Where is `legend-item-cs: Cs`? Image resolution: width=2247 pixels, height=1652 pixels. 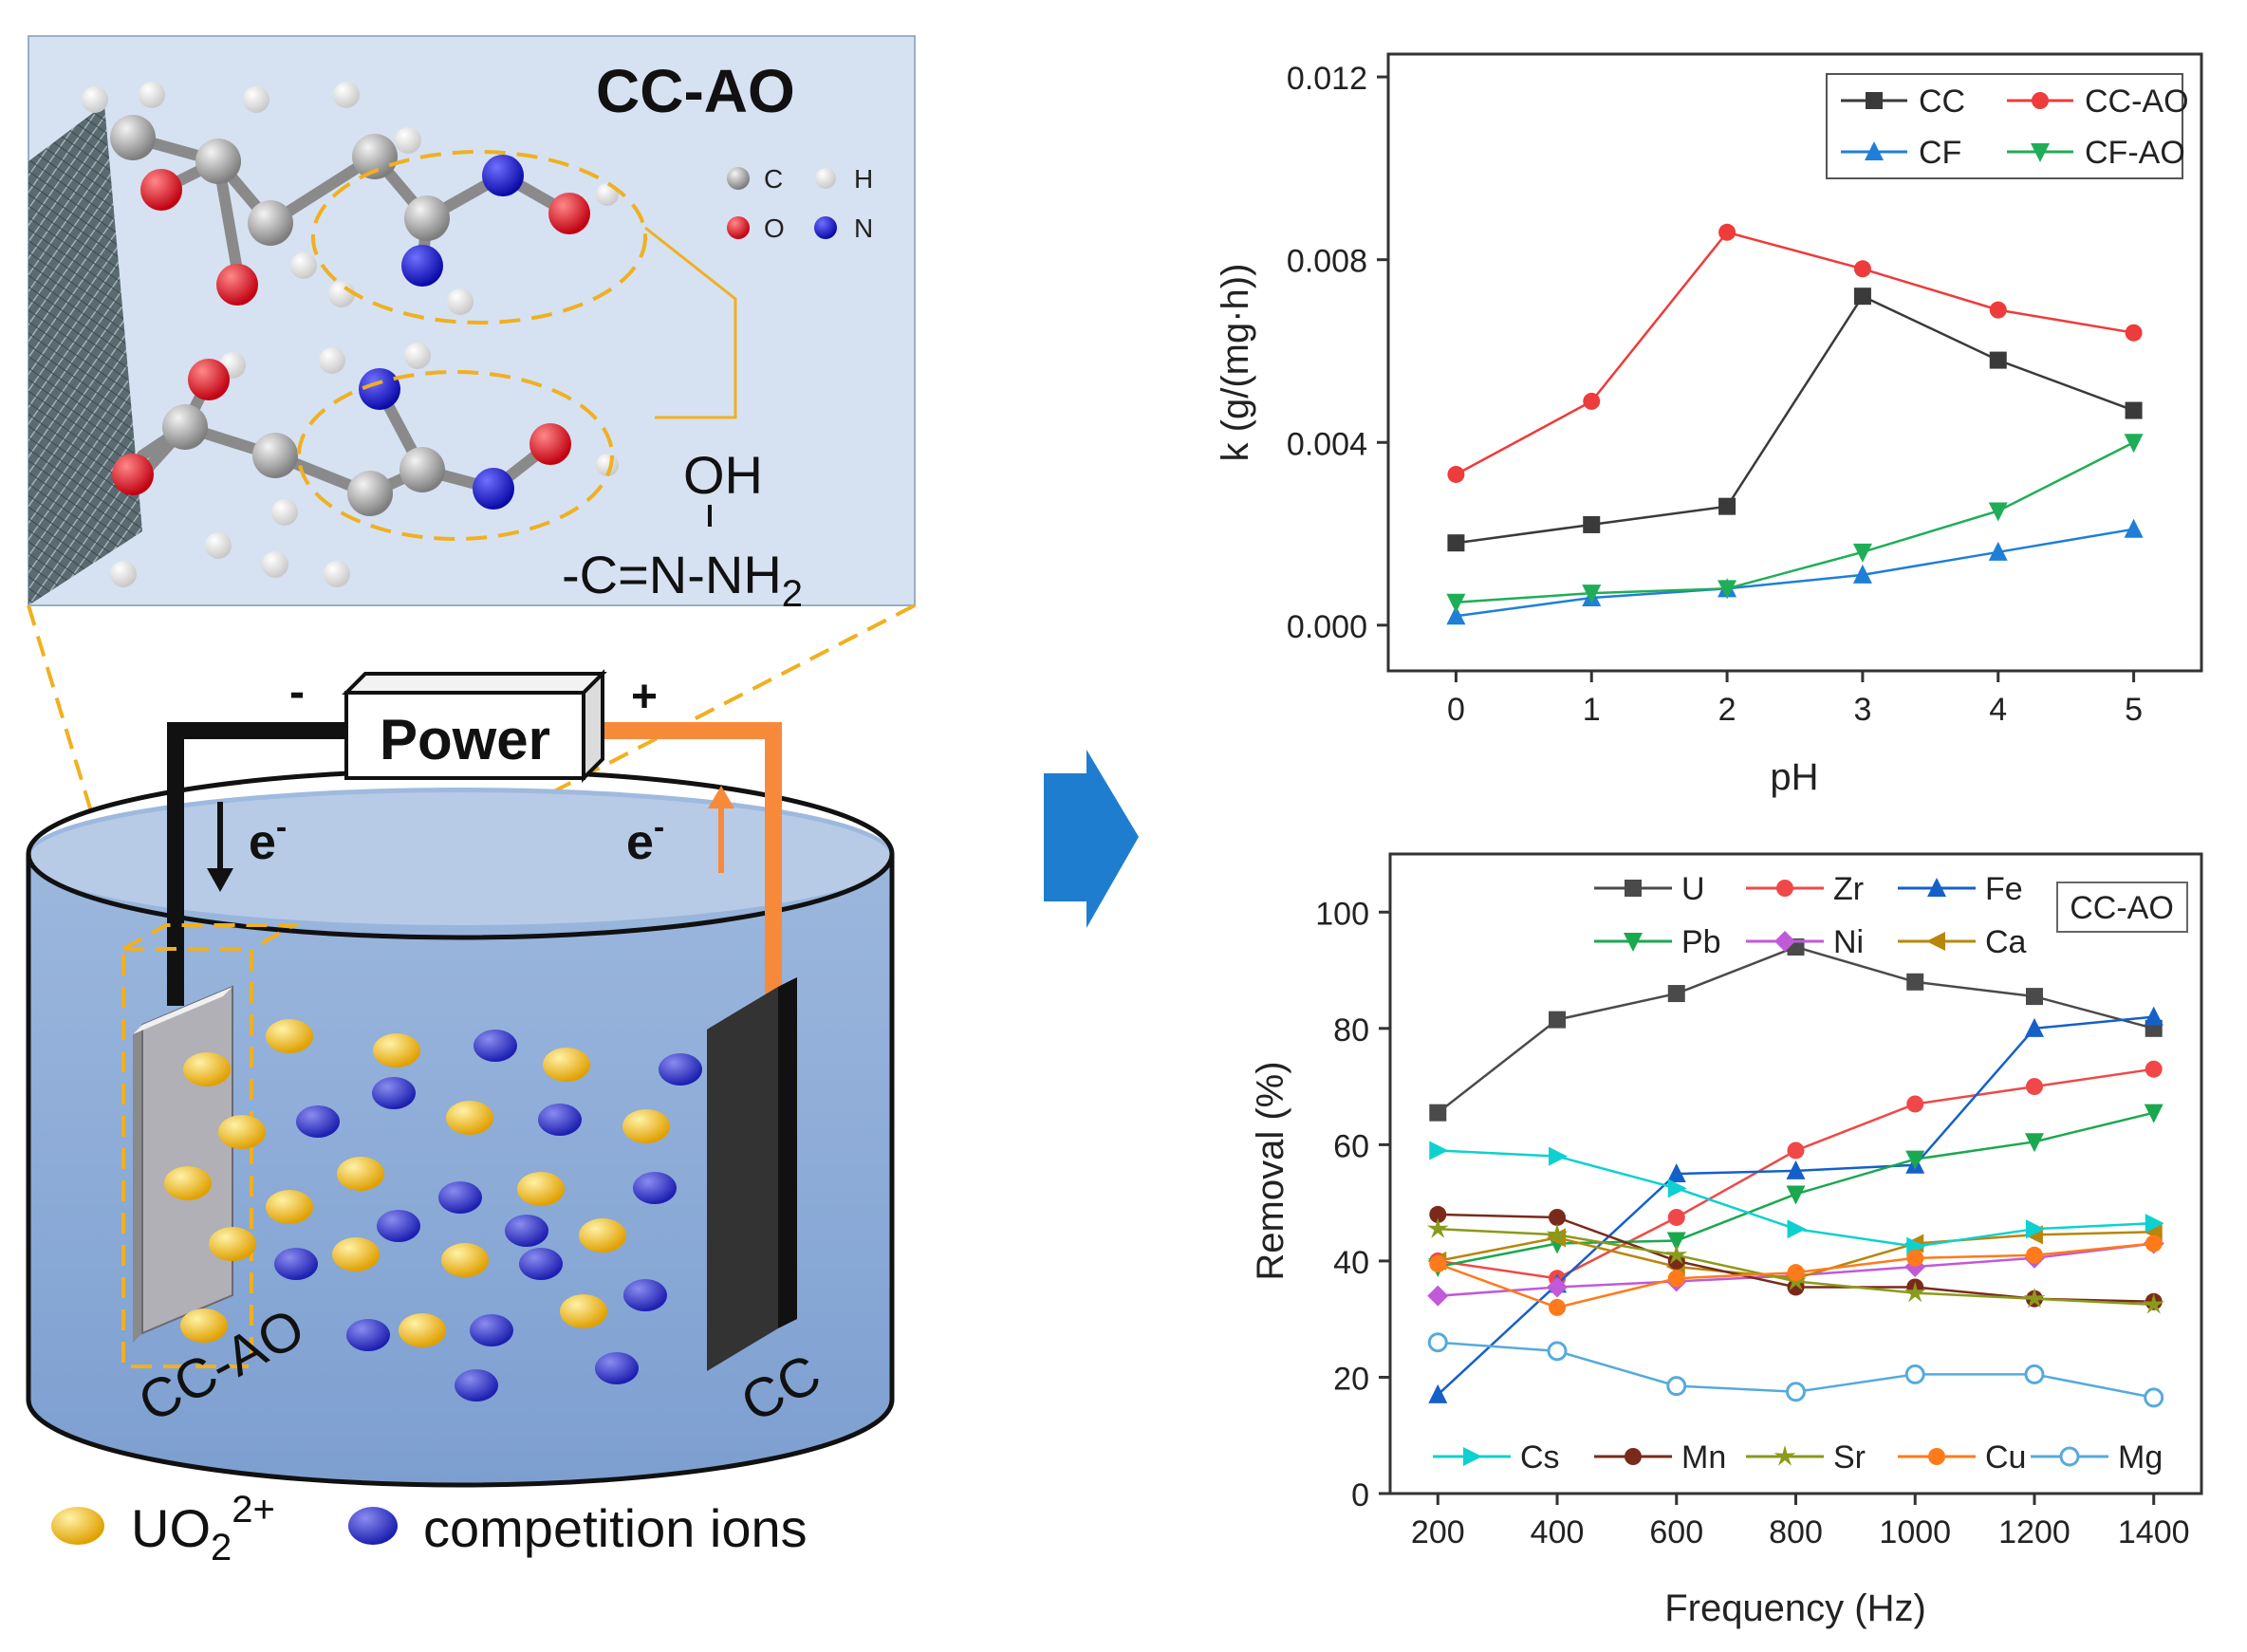
legend-item-cs: Cs is located at coordinates (1496, 1457).